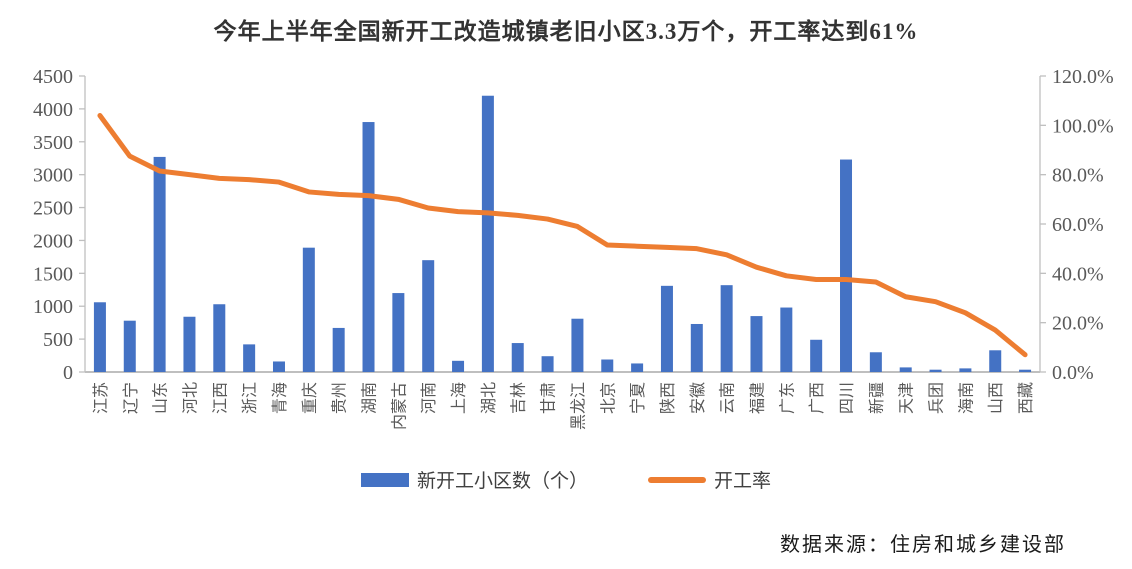 This screenshot has width=1132, height=569. What do you see at coordinates (53, 209) in the screenshot?
I see `left-axis-tick-label: 2500` at bounding box center [53, 209].